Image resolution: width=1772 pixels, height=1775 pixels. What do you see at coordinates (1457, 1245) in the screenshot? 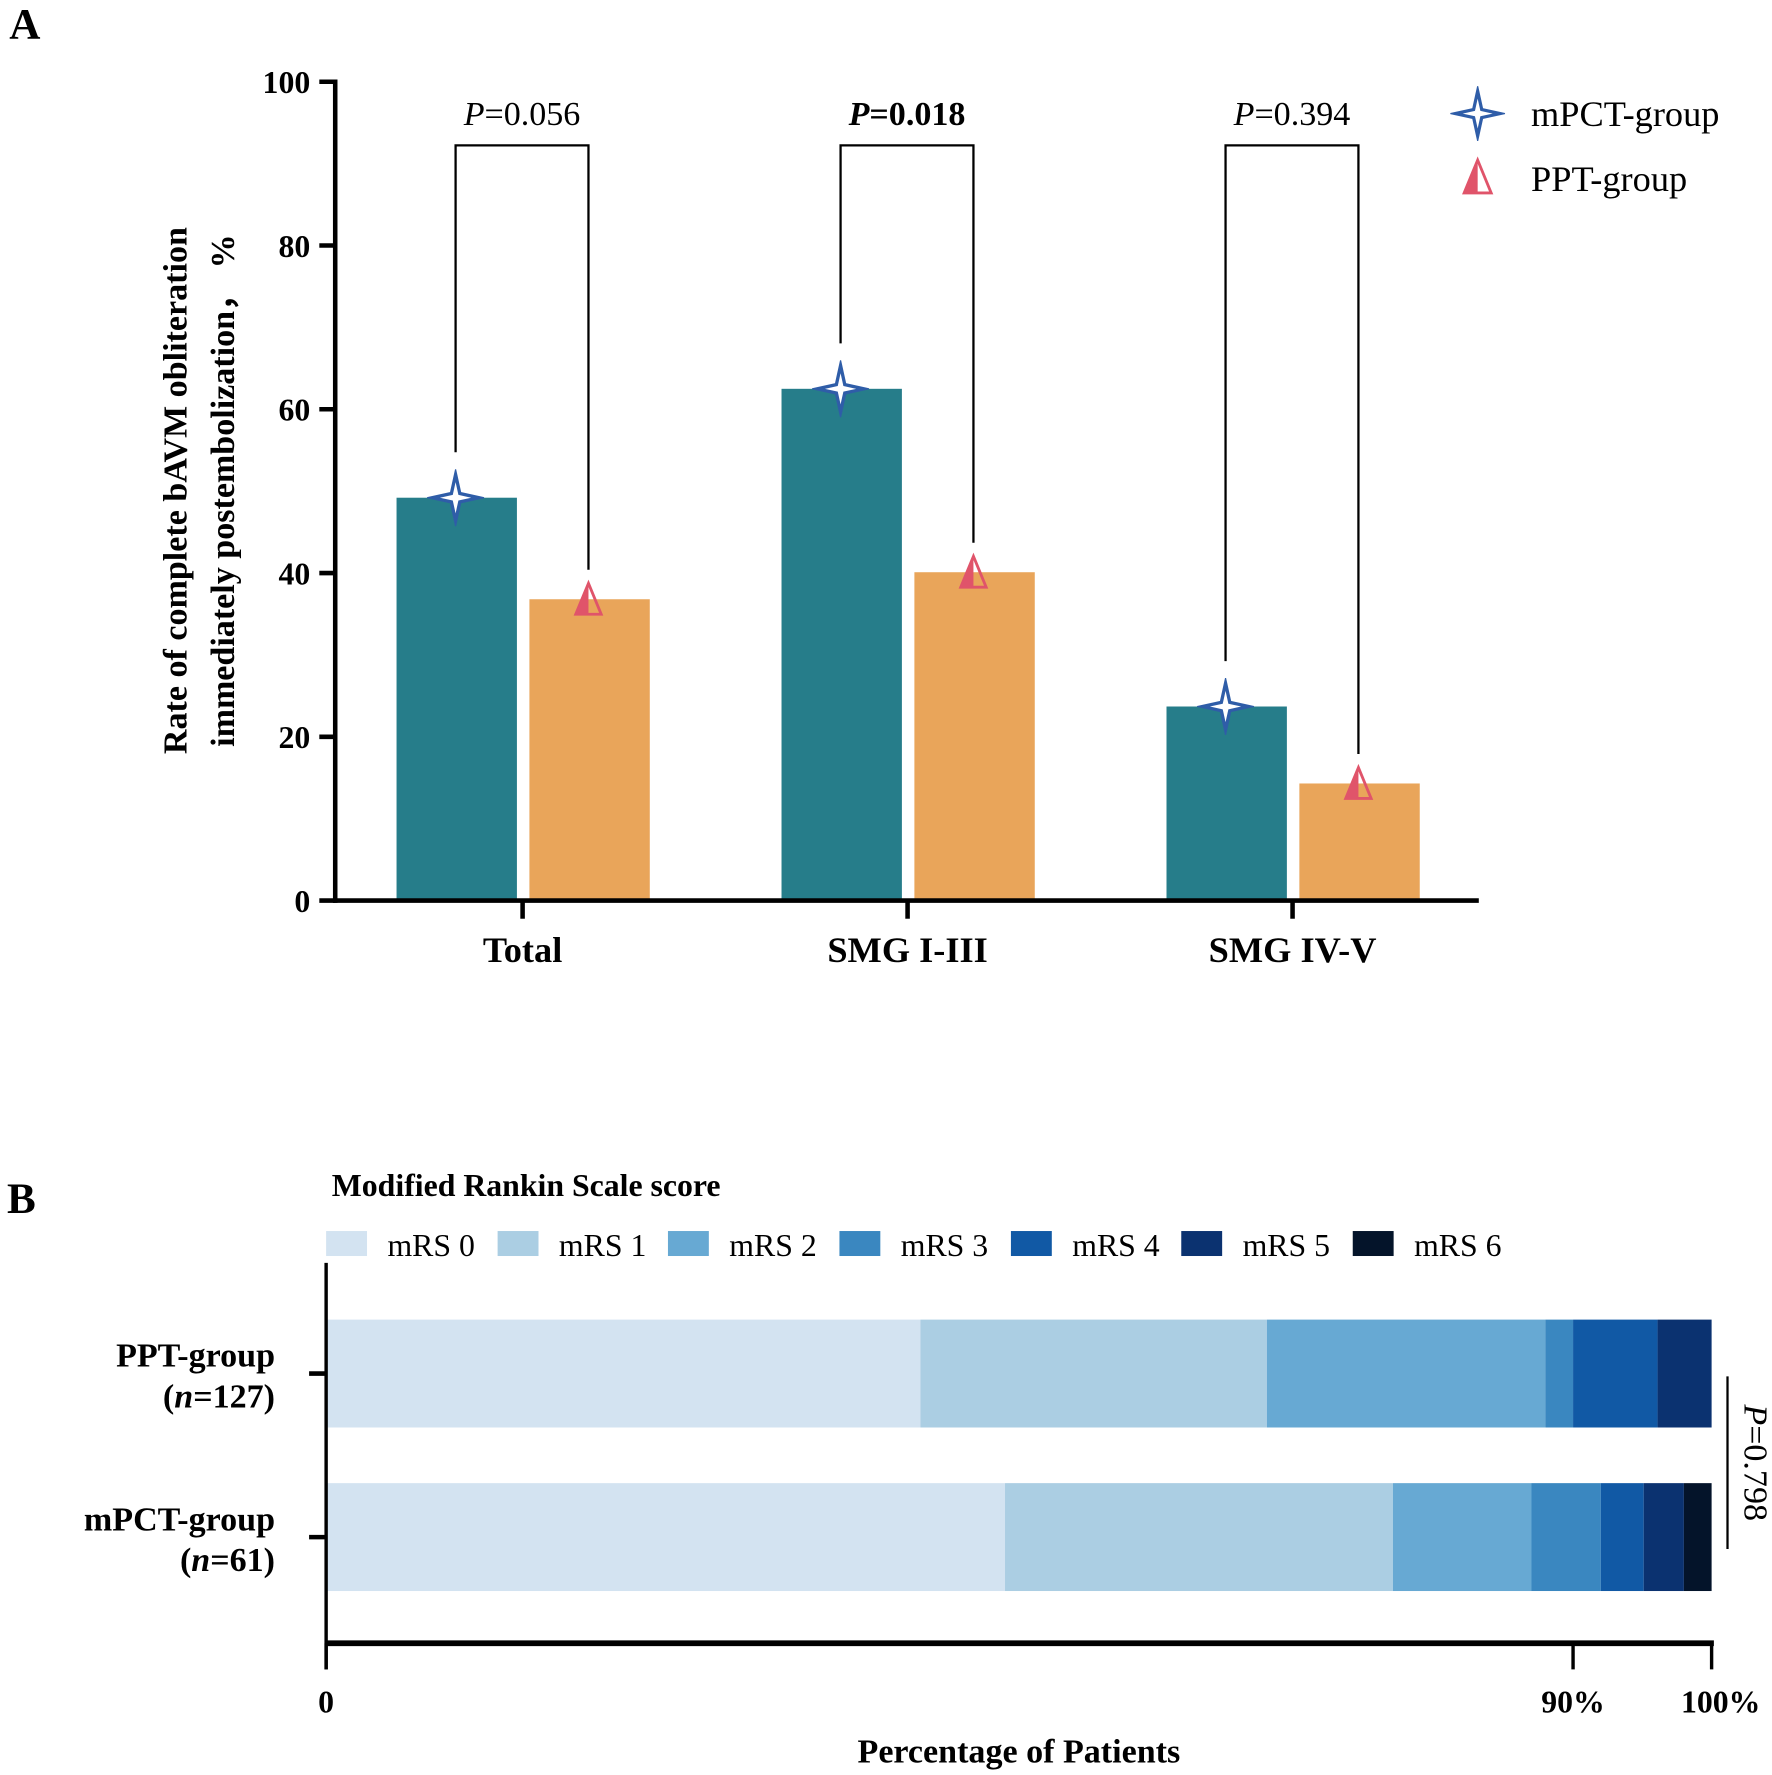
I see `legend-label-mrs-6: mRS 6` at bounding box center [1457, 1245].